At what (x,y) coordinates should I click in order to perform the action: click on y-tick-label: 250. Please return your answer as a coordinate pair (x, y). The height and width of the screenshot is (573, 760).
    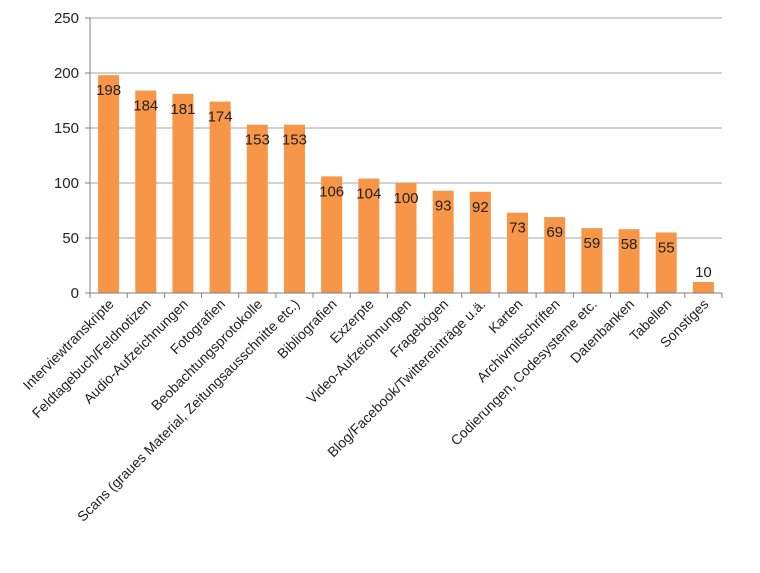
    Looking at the image, I should click on (66, 18).